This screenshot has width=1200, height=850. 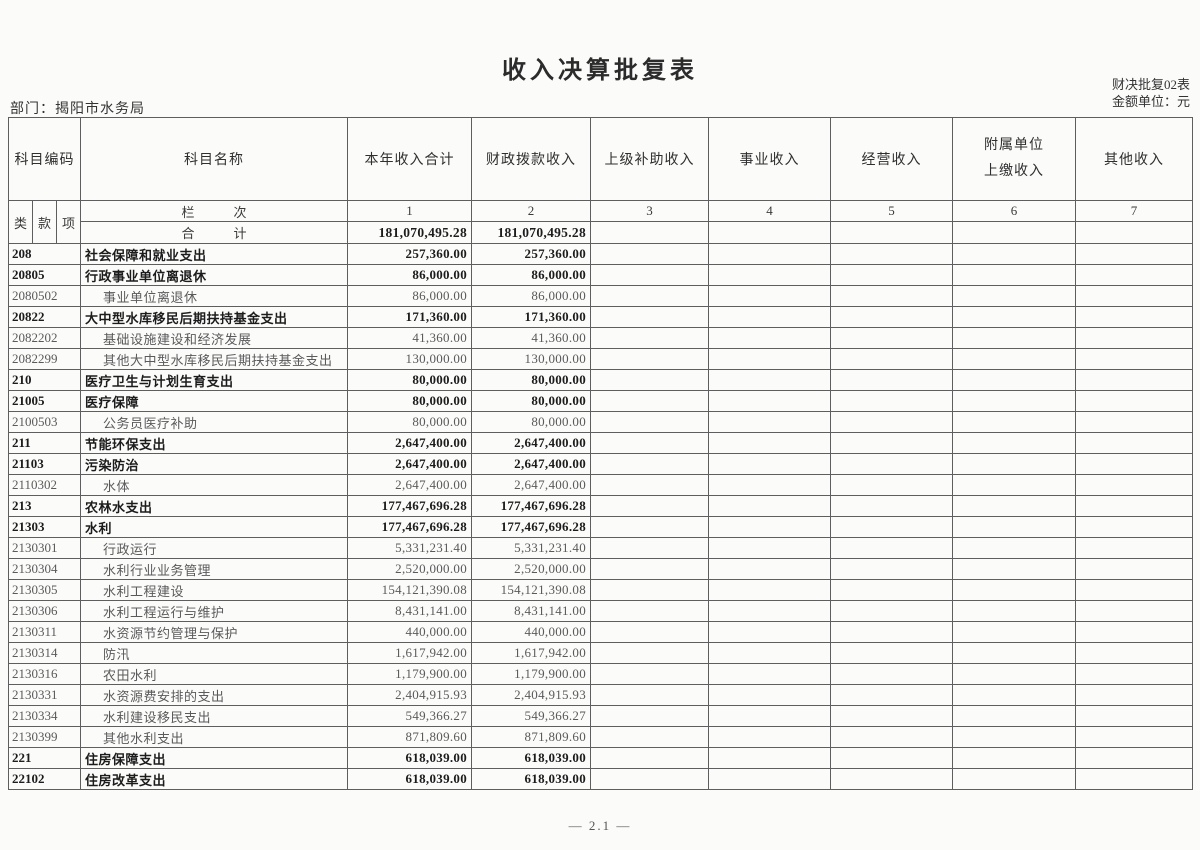 What do you see at coordinates (531, 317) in the screenshot?
I see `row-fiscal-income: 171,360.00` at bounding box center [531, 317].